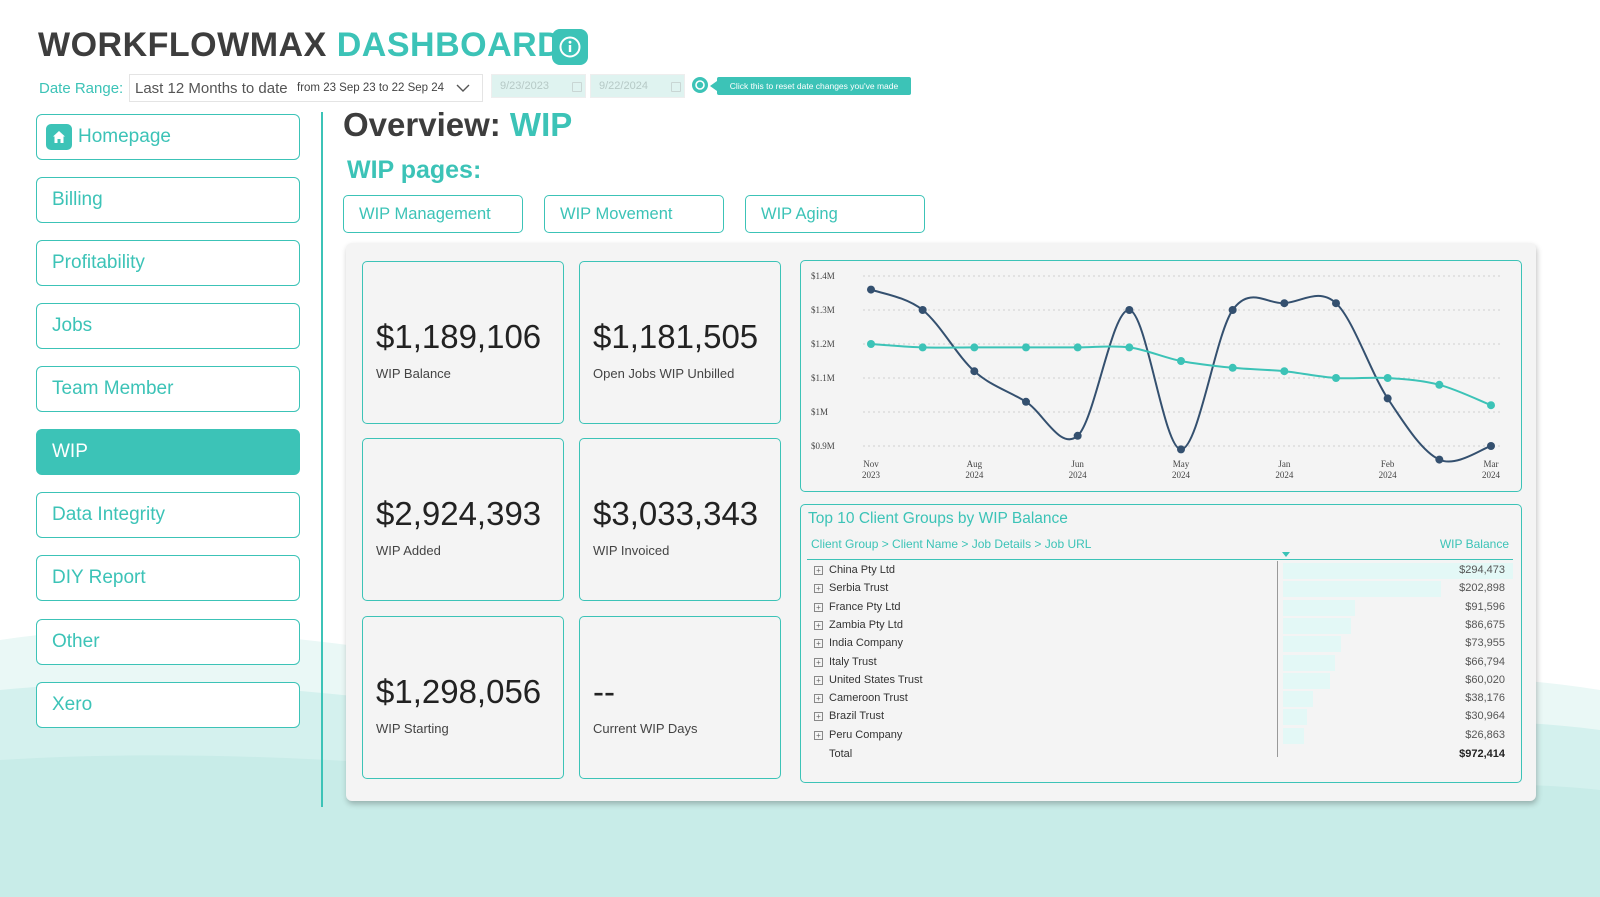 The width and height of the screenshot is (1600, 897). Describe the element at coordinates (76, 641) in the screenshot. I see `nav-label: Other` at that location.